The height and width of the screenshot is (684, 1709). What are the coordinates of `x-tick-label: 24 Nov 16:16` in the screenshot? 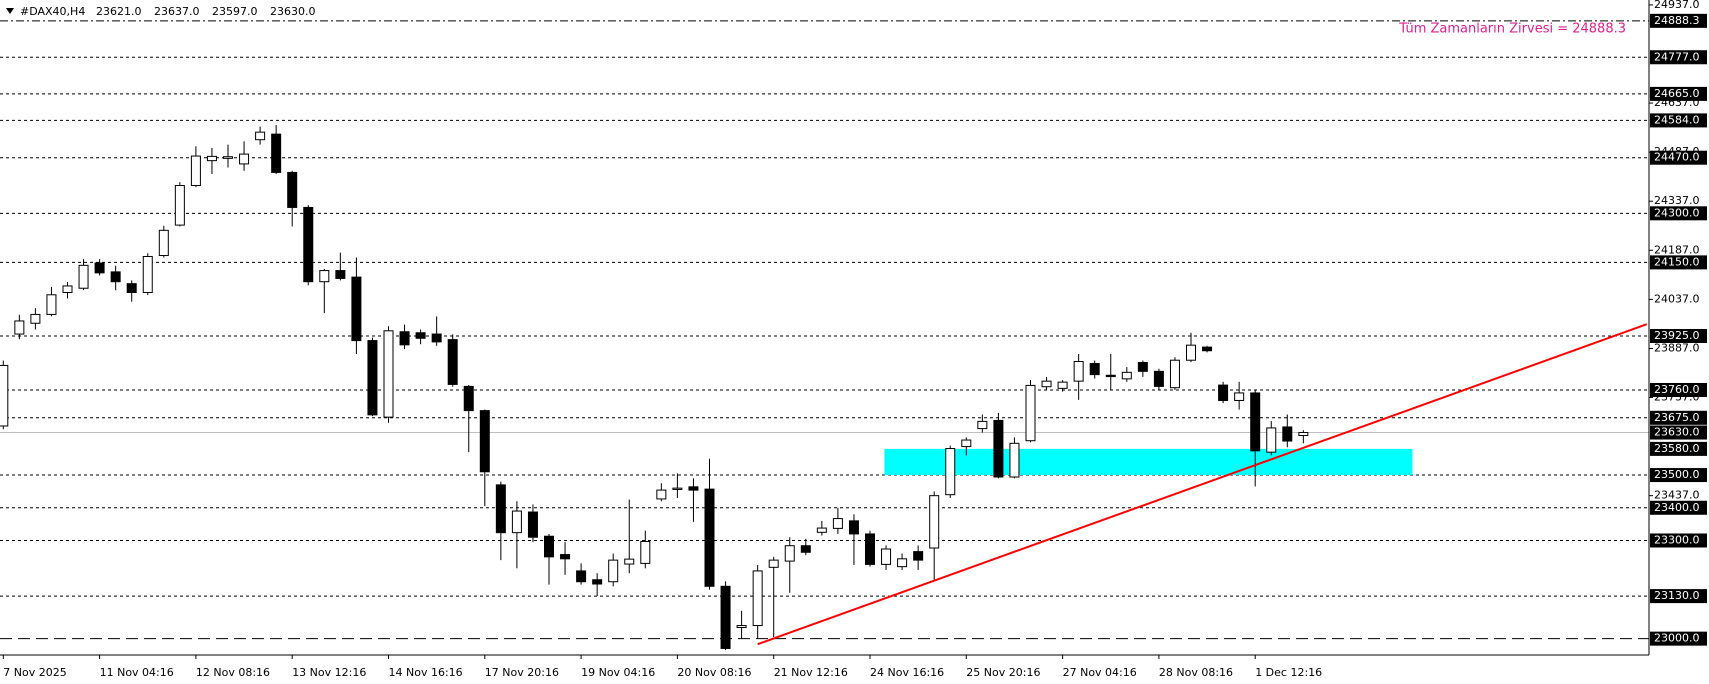 It's located at (907, 672).